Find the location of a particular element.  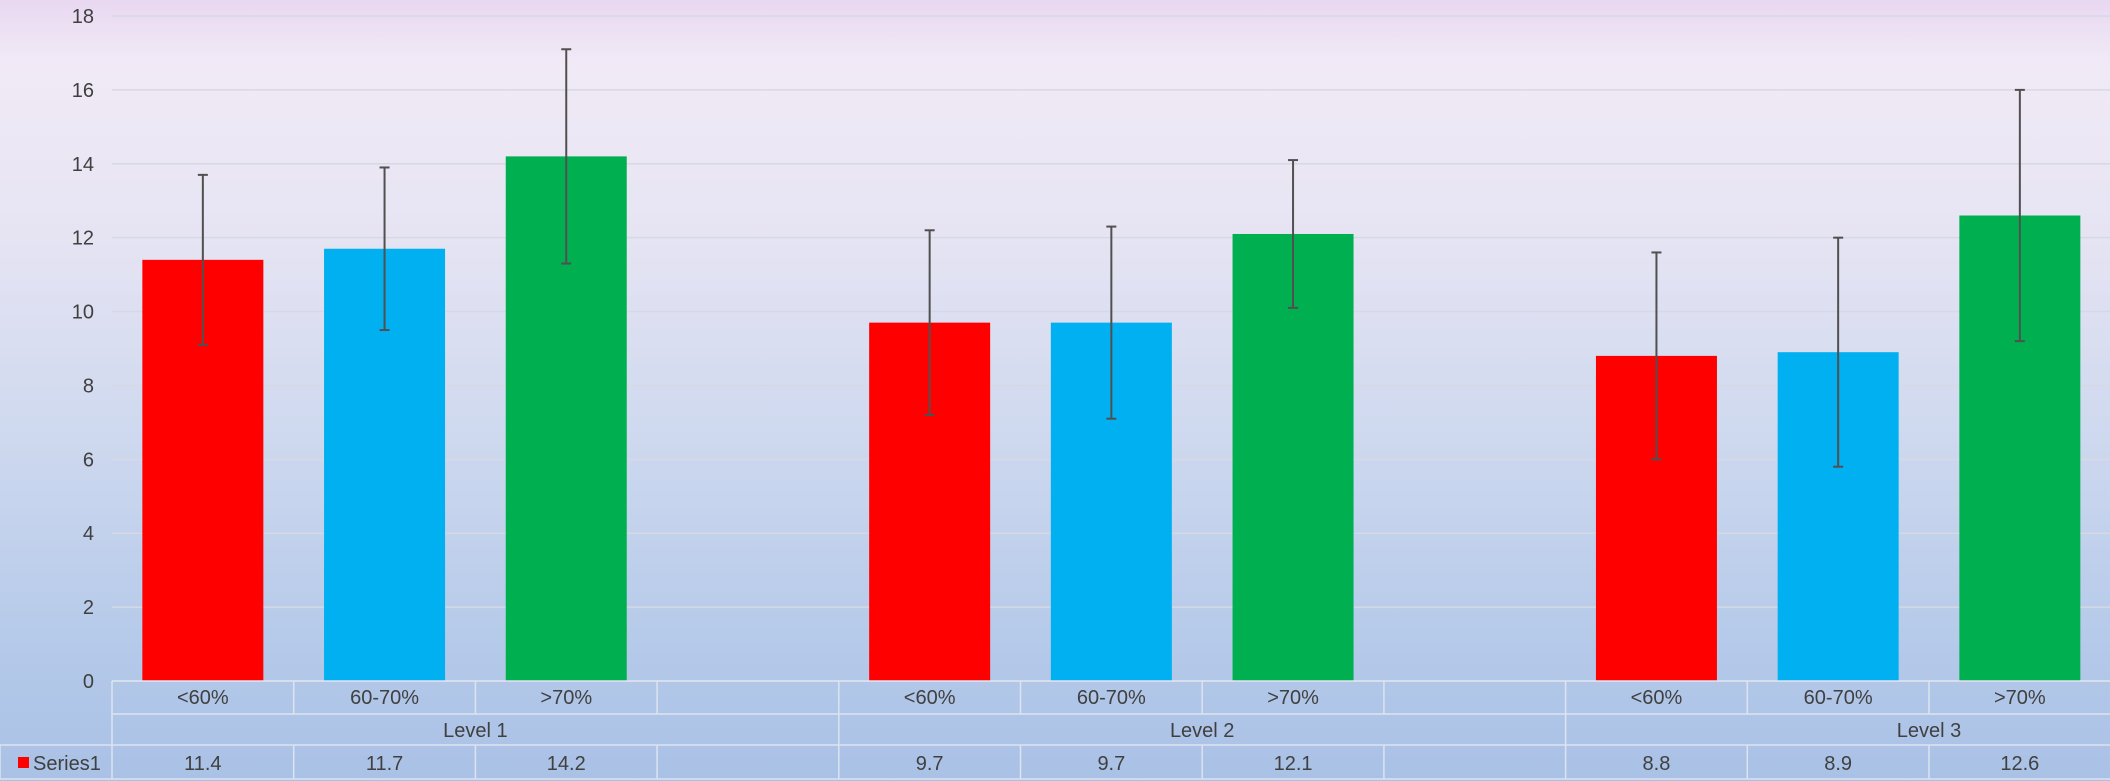

y-tick-label: 2 is located at coordinates (88, 608).